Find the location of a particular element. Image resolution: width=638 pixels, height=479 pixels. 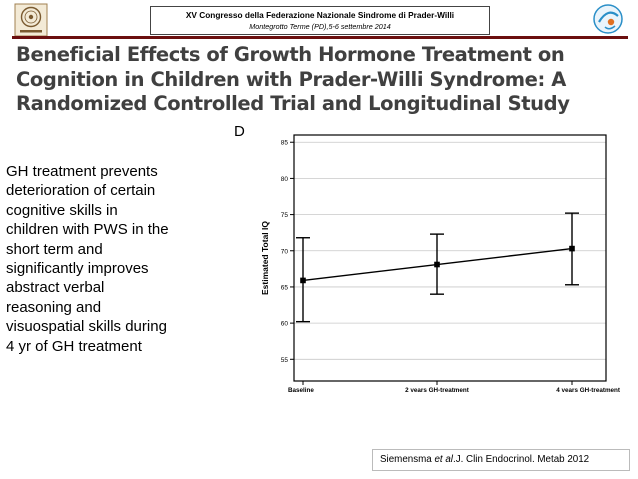

series-estimated-total-iq is located at coordinates (437, 267).